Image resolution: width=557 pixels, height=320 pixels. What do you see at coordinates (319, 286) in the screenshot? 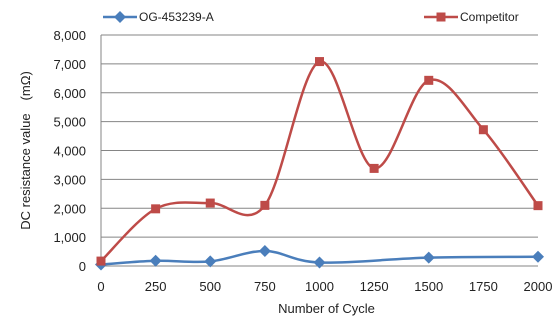
I see `x-tick-label: 1000` at bounding box center [319, 286].